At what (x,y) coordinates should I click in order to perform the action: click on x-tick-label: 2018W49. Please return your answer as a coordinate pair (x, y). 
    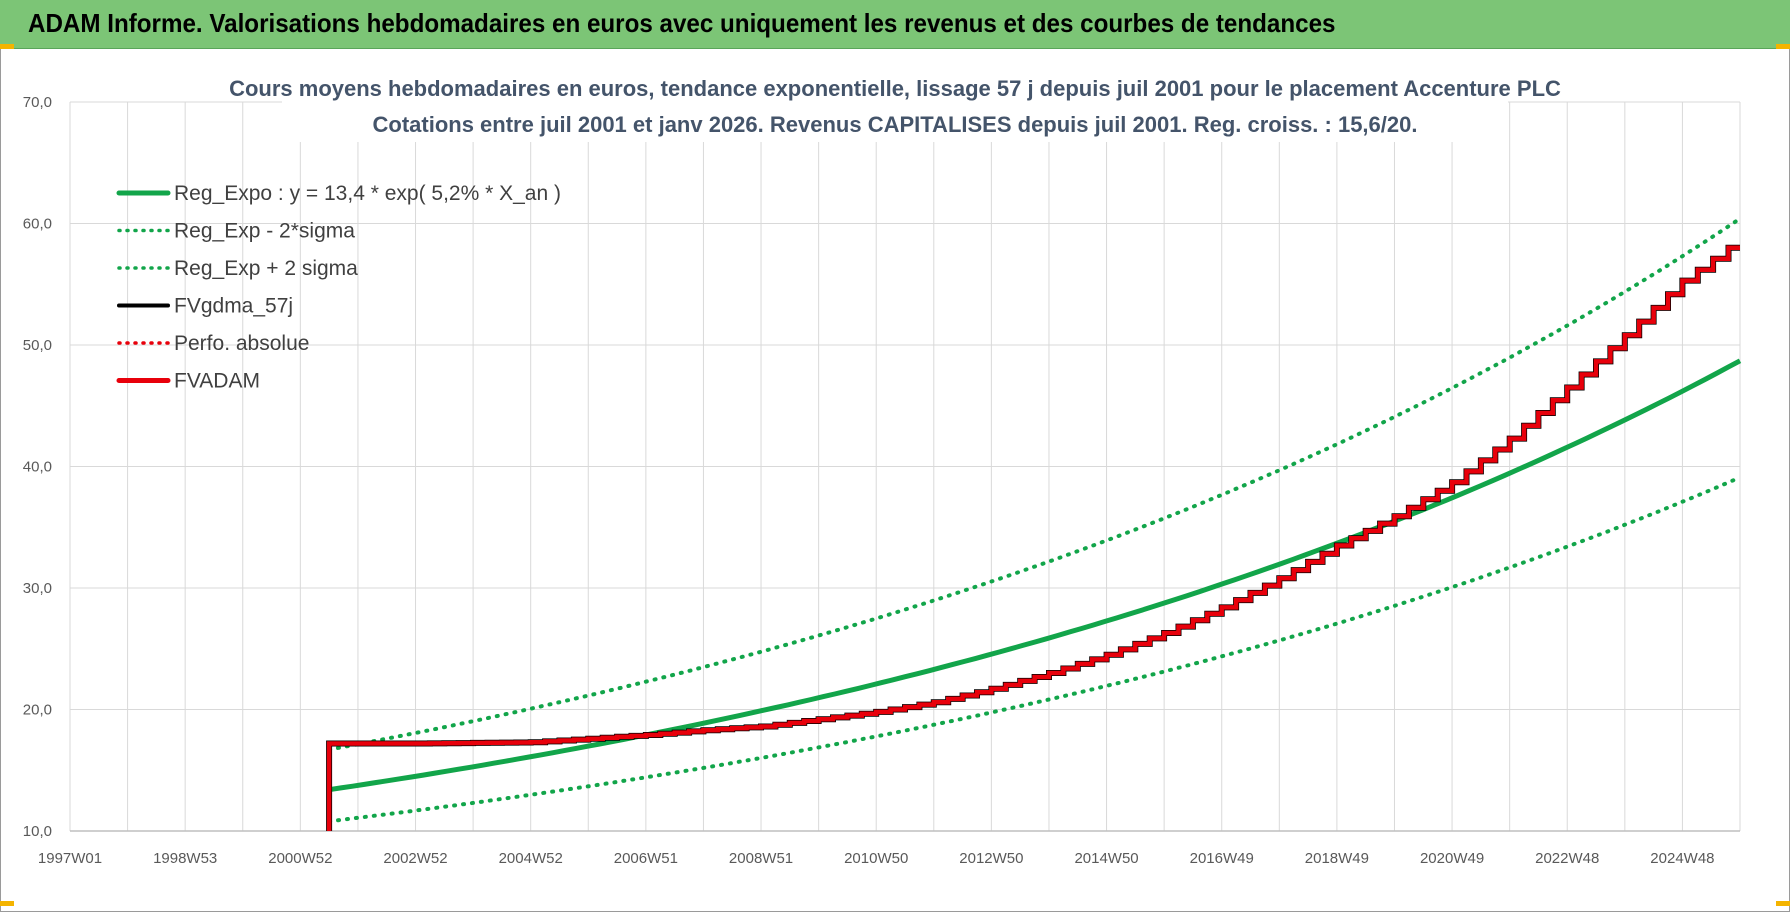
    Looking at the image, I should click on (1337, 858).